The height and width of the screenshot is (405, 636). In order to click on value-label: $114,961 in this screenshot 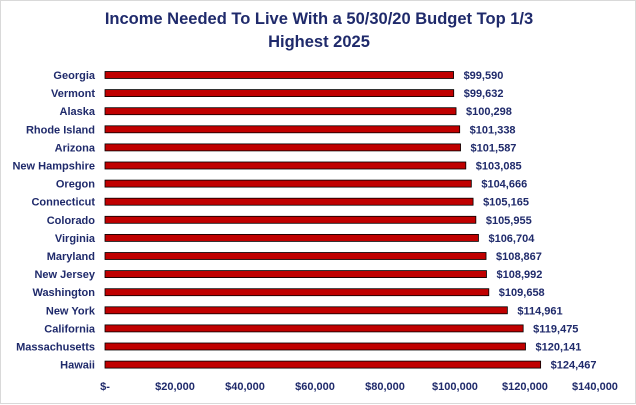, I will do `click(539, 311)`.